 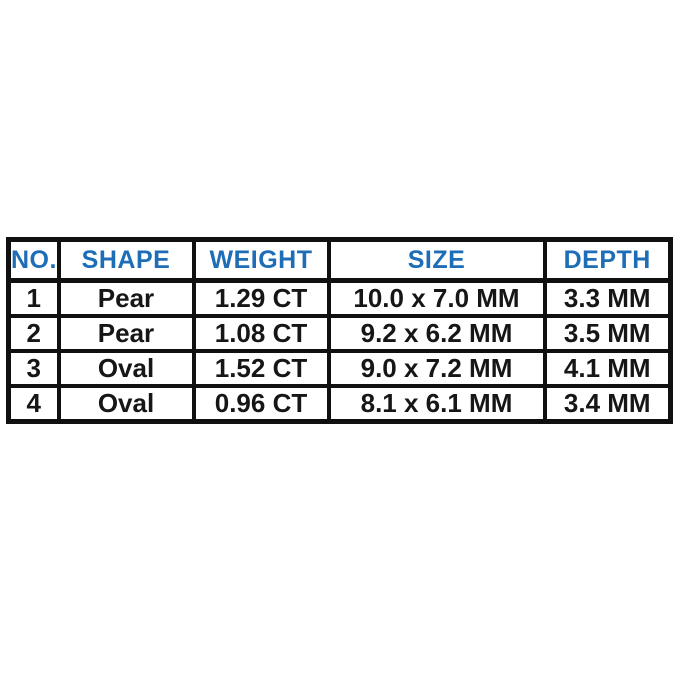 What do you see at coordinates (607, 404) in the screenshot?
I see `cell-depth: 3.4 MM` at bounding box center [607, 404].